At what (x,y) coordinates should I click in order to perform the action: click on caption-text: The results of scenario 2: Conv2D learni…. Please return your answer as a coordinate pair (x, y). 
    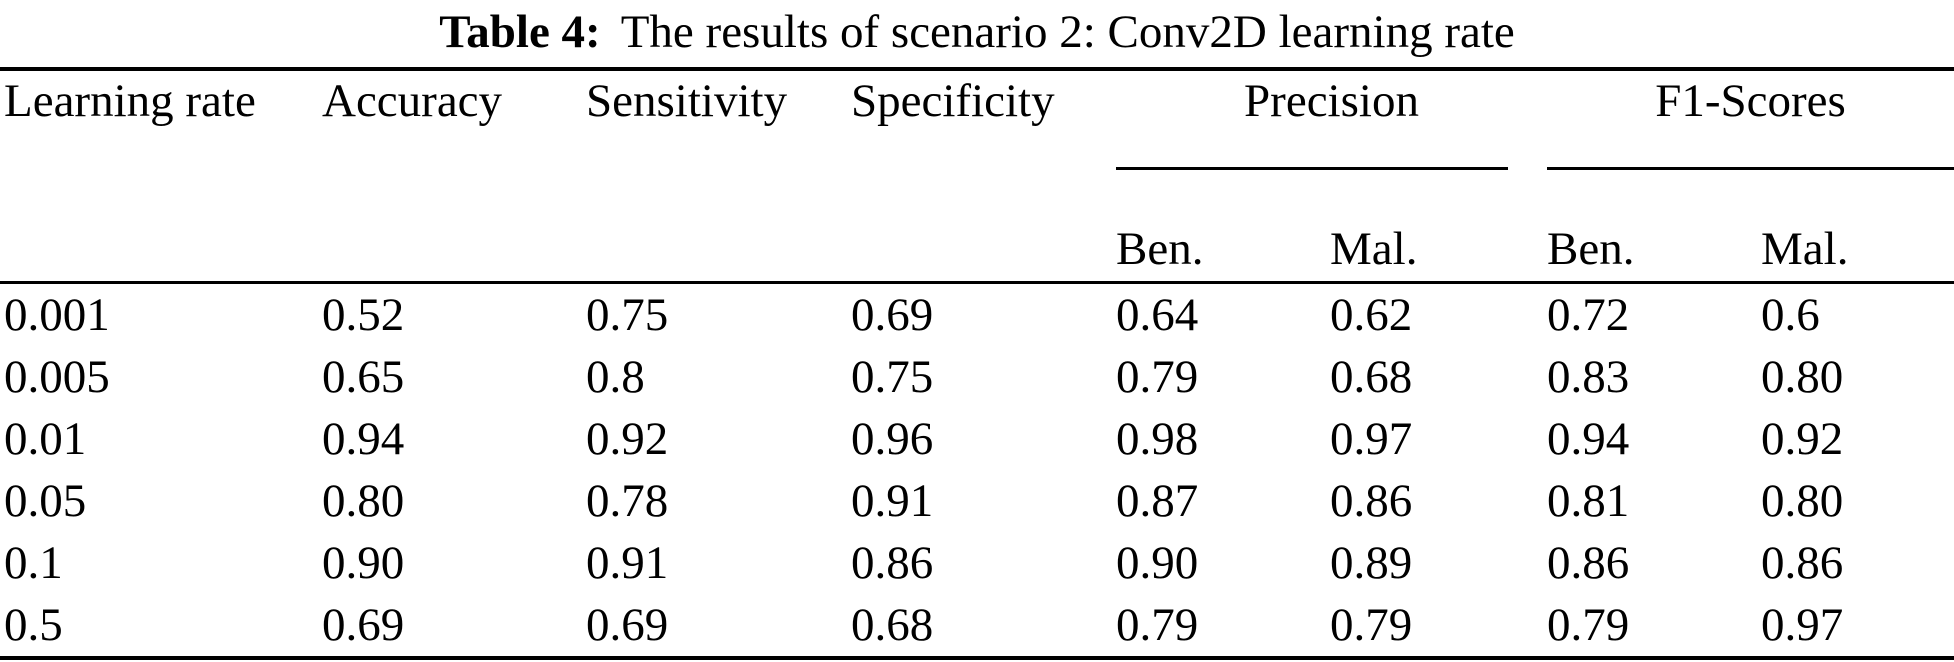
    Looking at the image, I should click on (1067, 32).